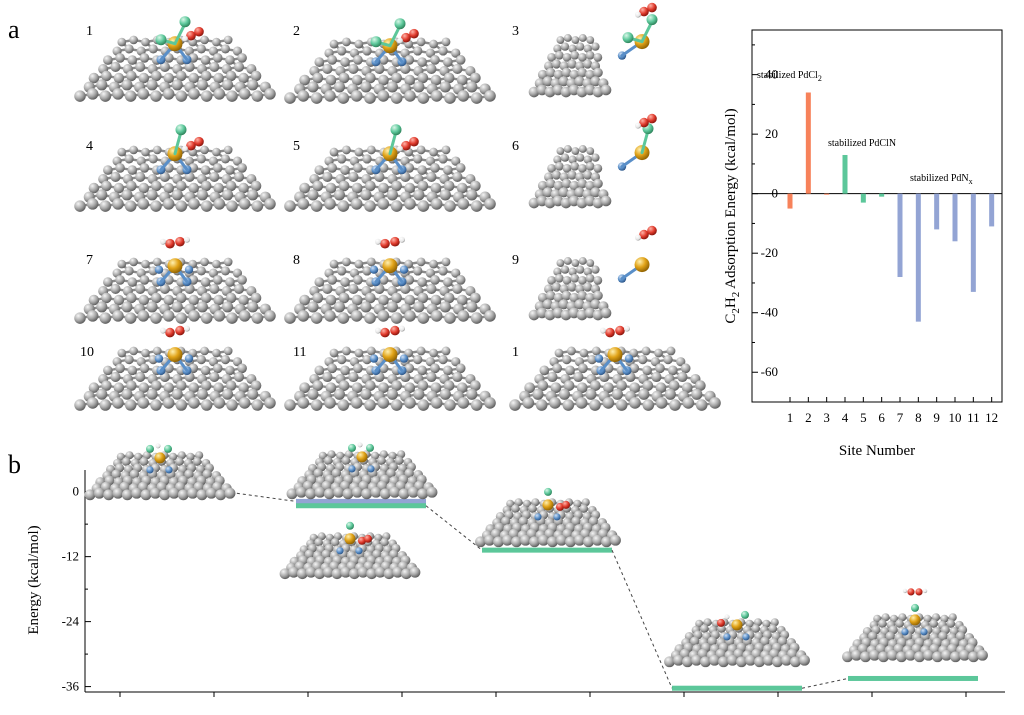 This screenshot has width=1024, height=715. I want to click on hydrogen-atom, so click(400, 40).